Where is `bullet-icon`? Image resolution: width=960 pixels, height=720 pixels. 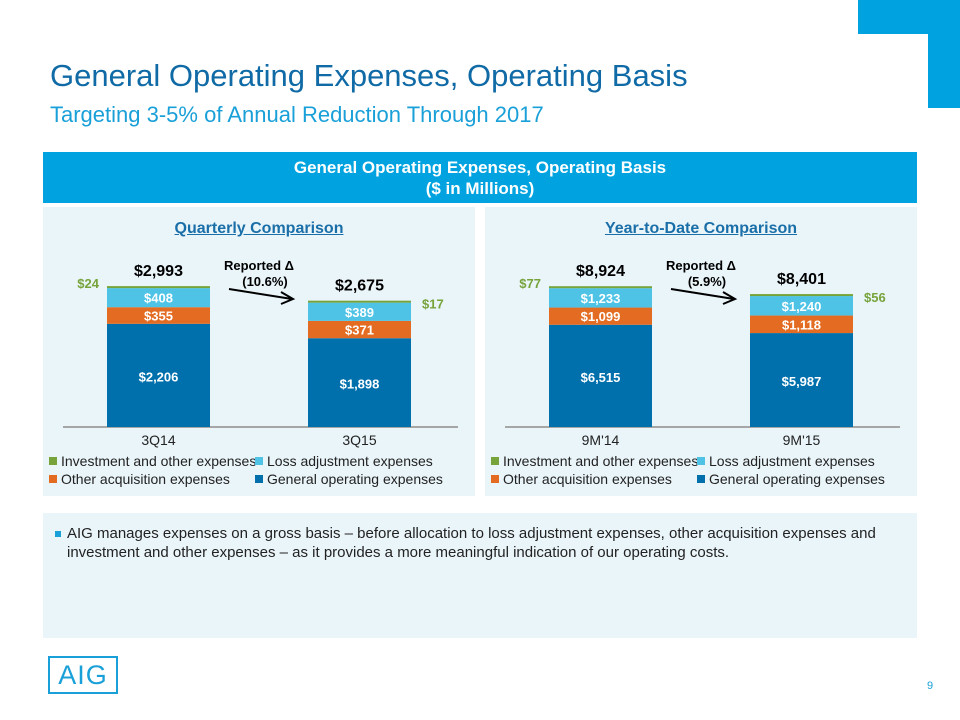
bullet-icon is located at coordinates (58, 534).